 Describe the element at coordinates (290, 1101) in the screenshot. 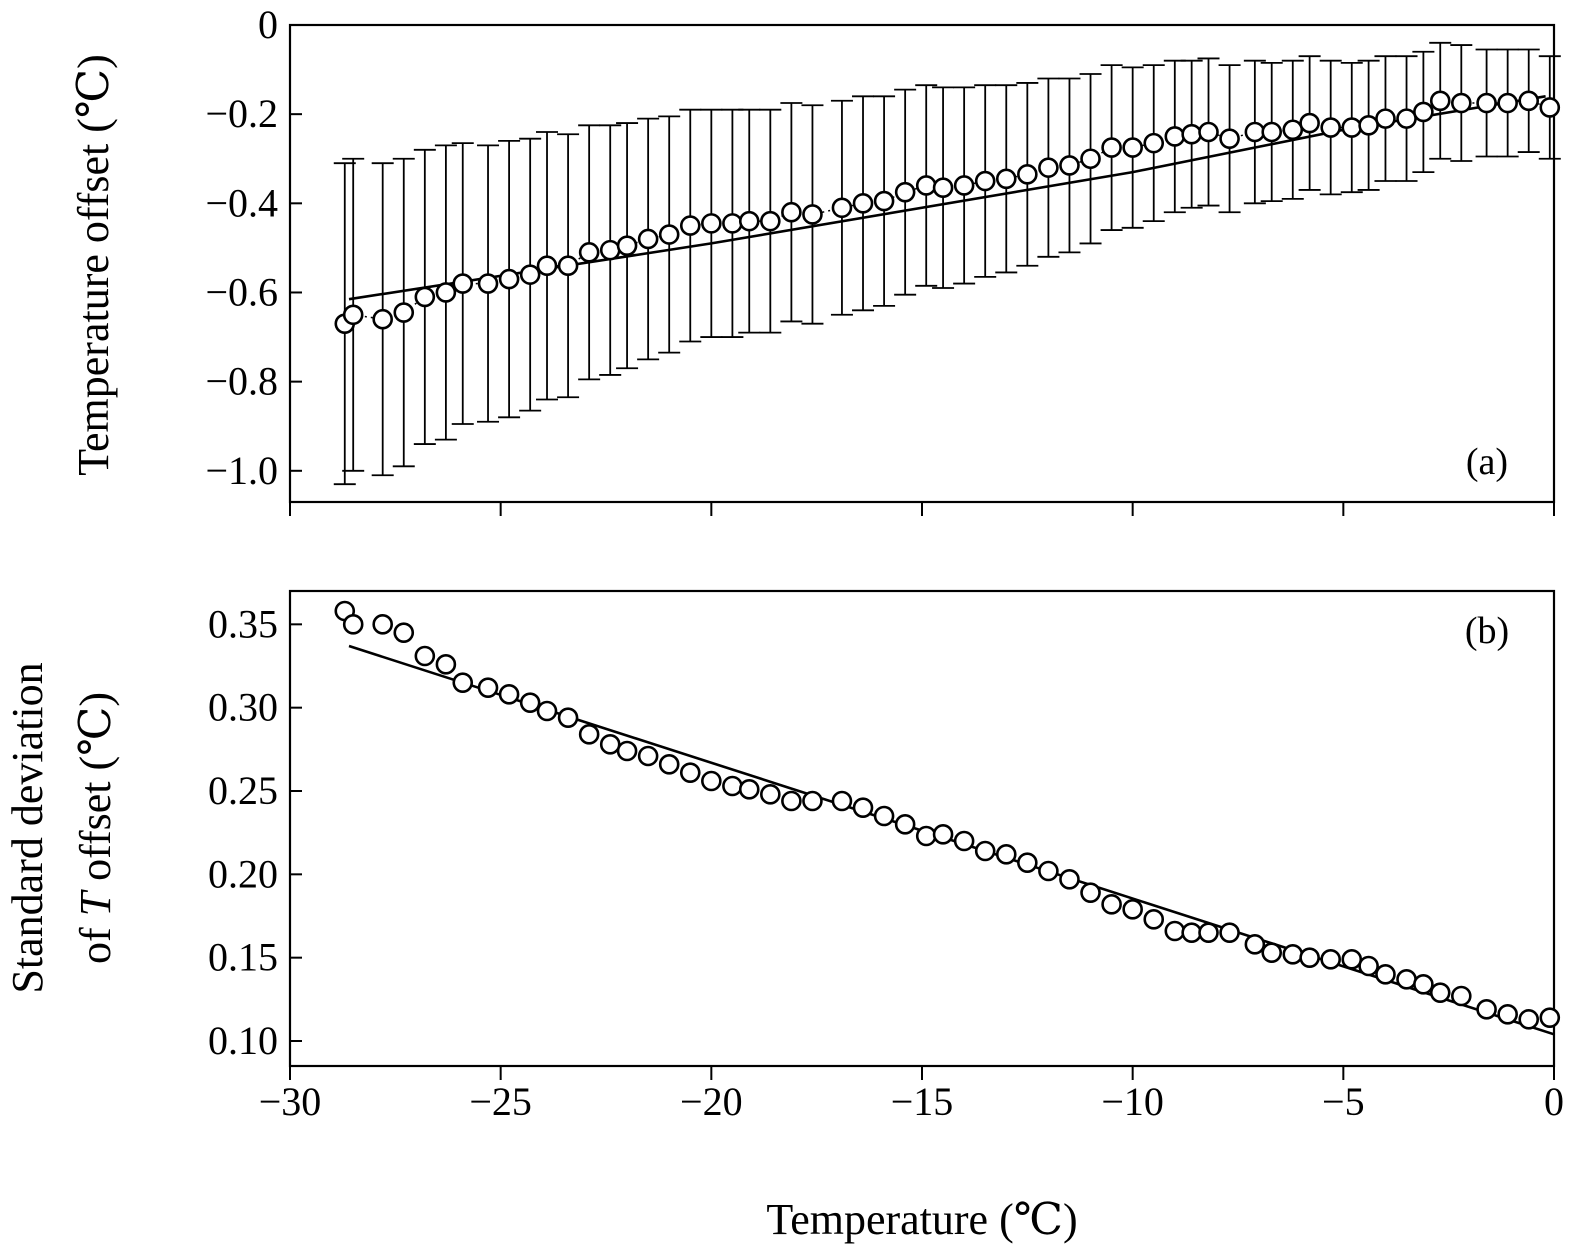

I see `x-tick-label: −30` at that location.